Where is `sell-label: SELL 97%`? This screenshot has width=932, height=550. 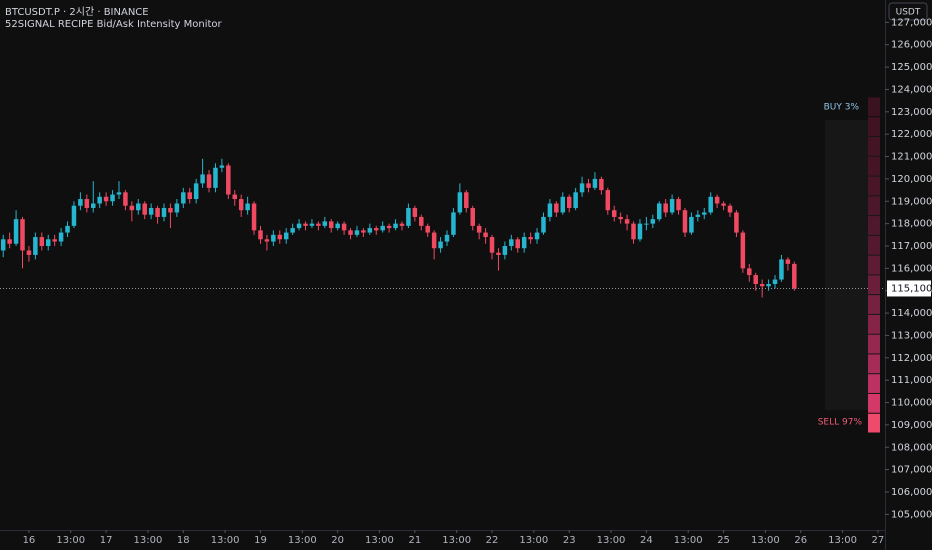 sell-label: SELL 97% is located at coordinates (840, 423).